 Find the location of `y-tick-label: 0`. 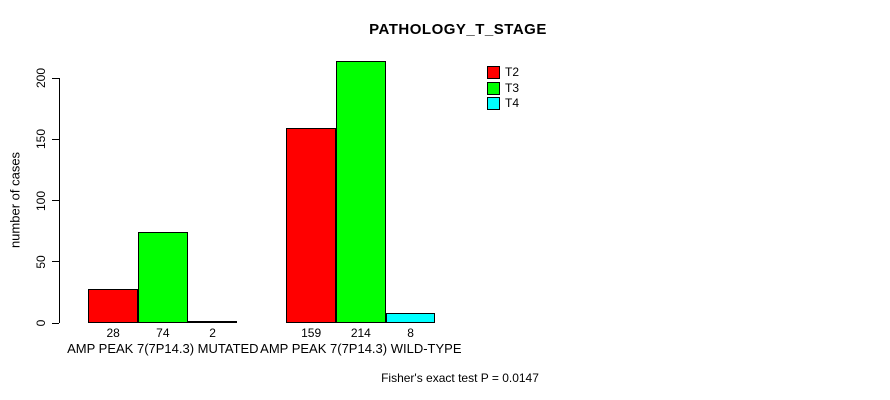

y-tick-label: 0 is located at coordinates (41, 323).